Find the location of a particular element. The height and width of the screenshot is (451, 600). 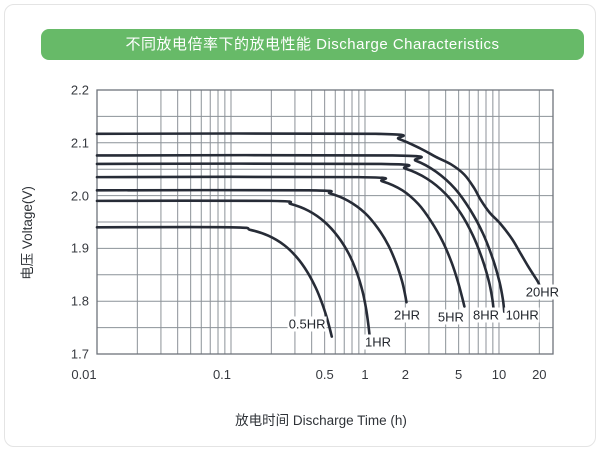

x-axis-title: 放电时间 Discharge Time (h) is located at coordinates (321, 420).